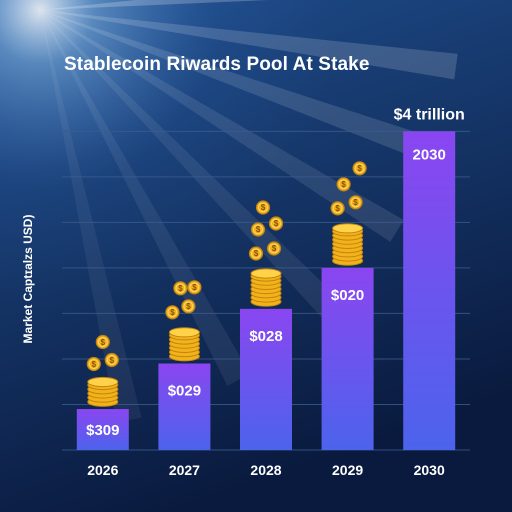 The image size is (512, 512). Describe the element at coordinates (184, 470) in the screenshot. I see `x-tick-label: 2027` at that location.